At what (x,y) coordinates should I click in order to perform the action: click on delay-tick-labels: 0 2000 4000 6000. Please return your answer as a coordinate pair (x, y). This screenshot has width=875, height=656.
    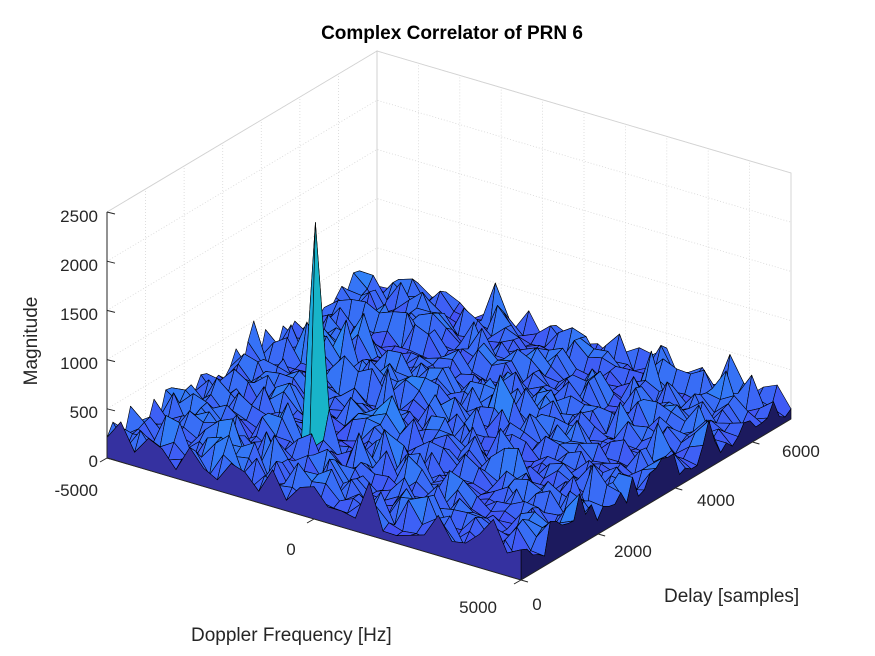
    Looking at the image, I should click on (676, 528).